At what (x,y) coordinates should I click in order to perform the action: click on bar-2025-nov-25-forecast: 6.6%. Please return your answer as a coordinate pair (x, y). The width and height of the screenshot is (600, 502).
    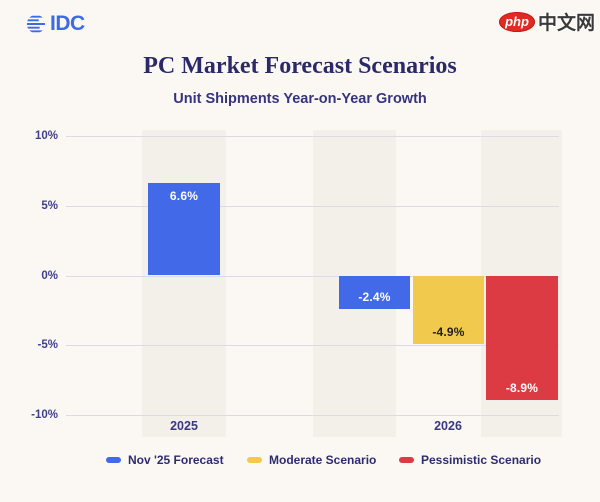
    Looking at the image, I should click on (184, 229).